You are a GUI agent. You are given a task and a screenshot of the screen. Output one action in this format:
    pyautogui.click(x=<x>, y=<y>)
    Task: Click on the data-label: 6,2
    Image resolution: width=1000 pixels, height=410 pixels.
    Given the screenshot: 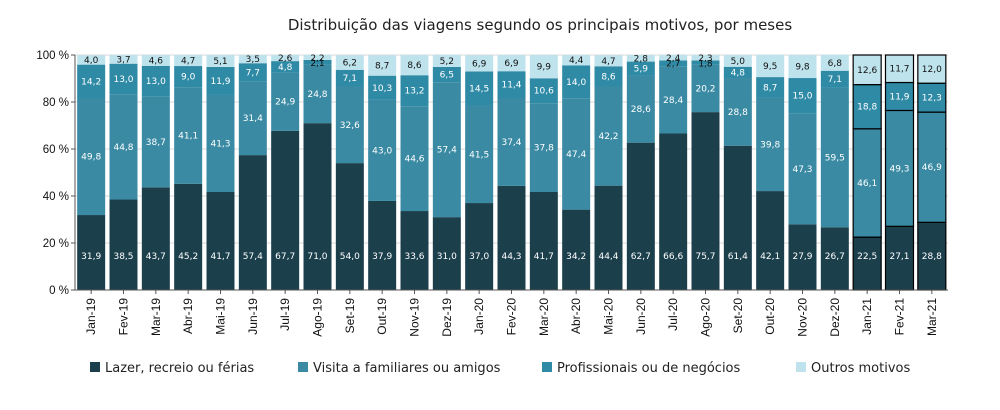 What is the action you would take?
    pyautogui.click(x=350, y=64)
    